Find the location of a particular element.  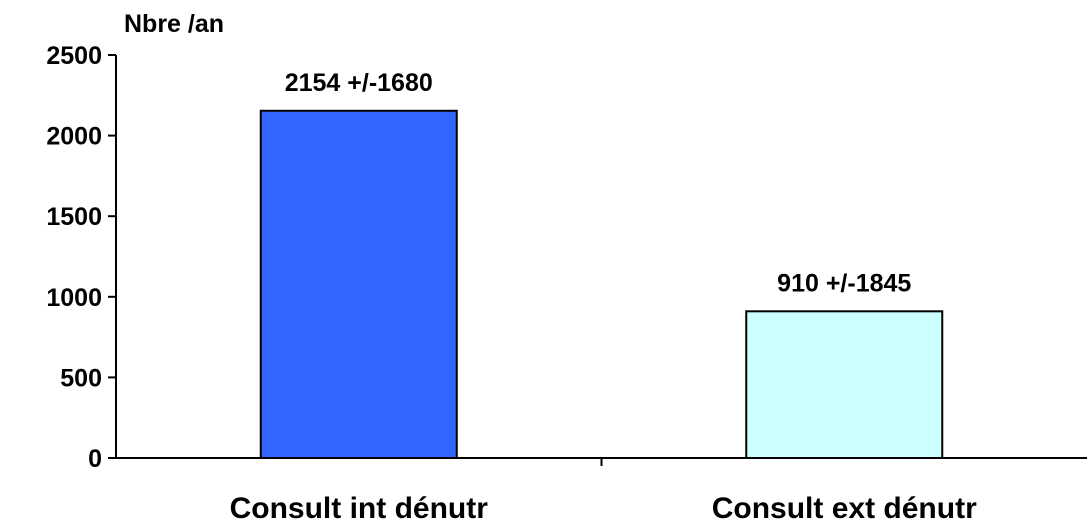

y-tick-label: 1500 is located at coordinates (74, 217).